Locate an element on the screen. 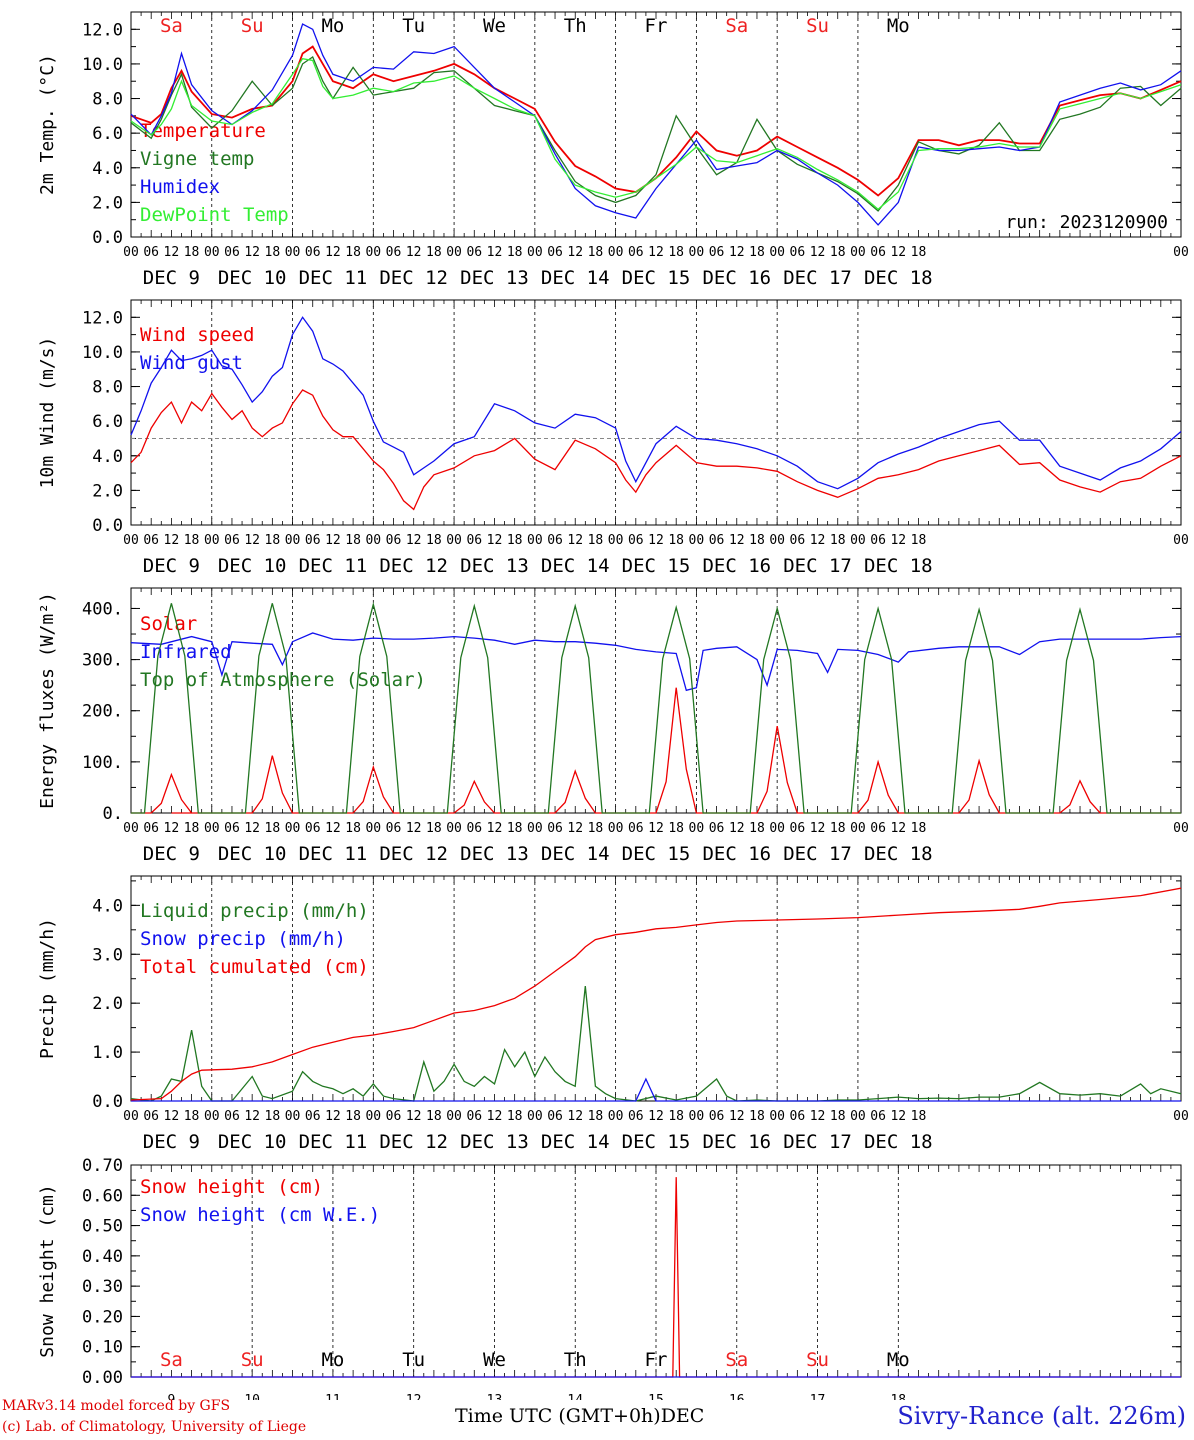 The image size is (1194, 1440). snow-y-tick-label: 0.00 is located at coordinates (102, 1378).